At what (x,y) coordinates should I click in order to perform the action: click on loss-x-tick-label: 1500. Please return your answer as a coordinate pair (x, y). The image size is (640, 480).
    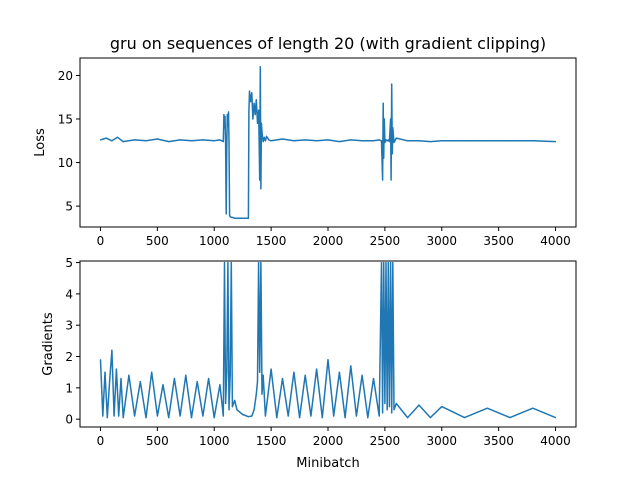
    Looking at the image, I should click on (271, 241).